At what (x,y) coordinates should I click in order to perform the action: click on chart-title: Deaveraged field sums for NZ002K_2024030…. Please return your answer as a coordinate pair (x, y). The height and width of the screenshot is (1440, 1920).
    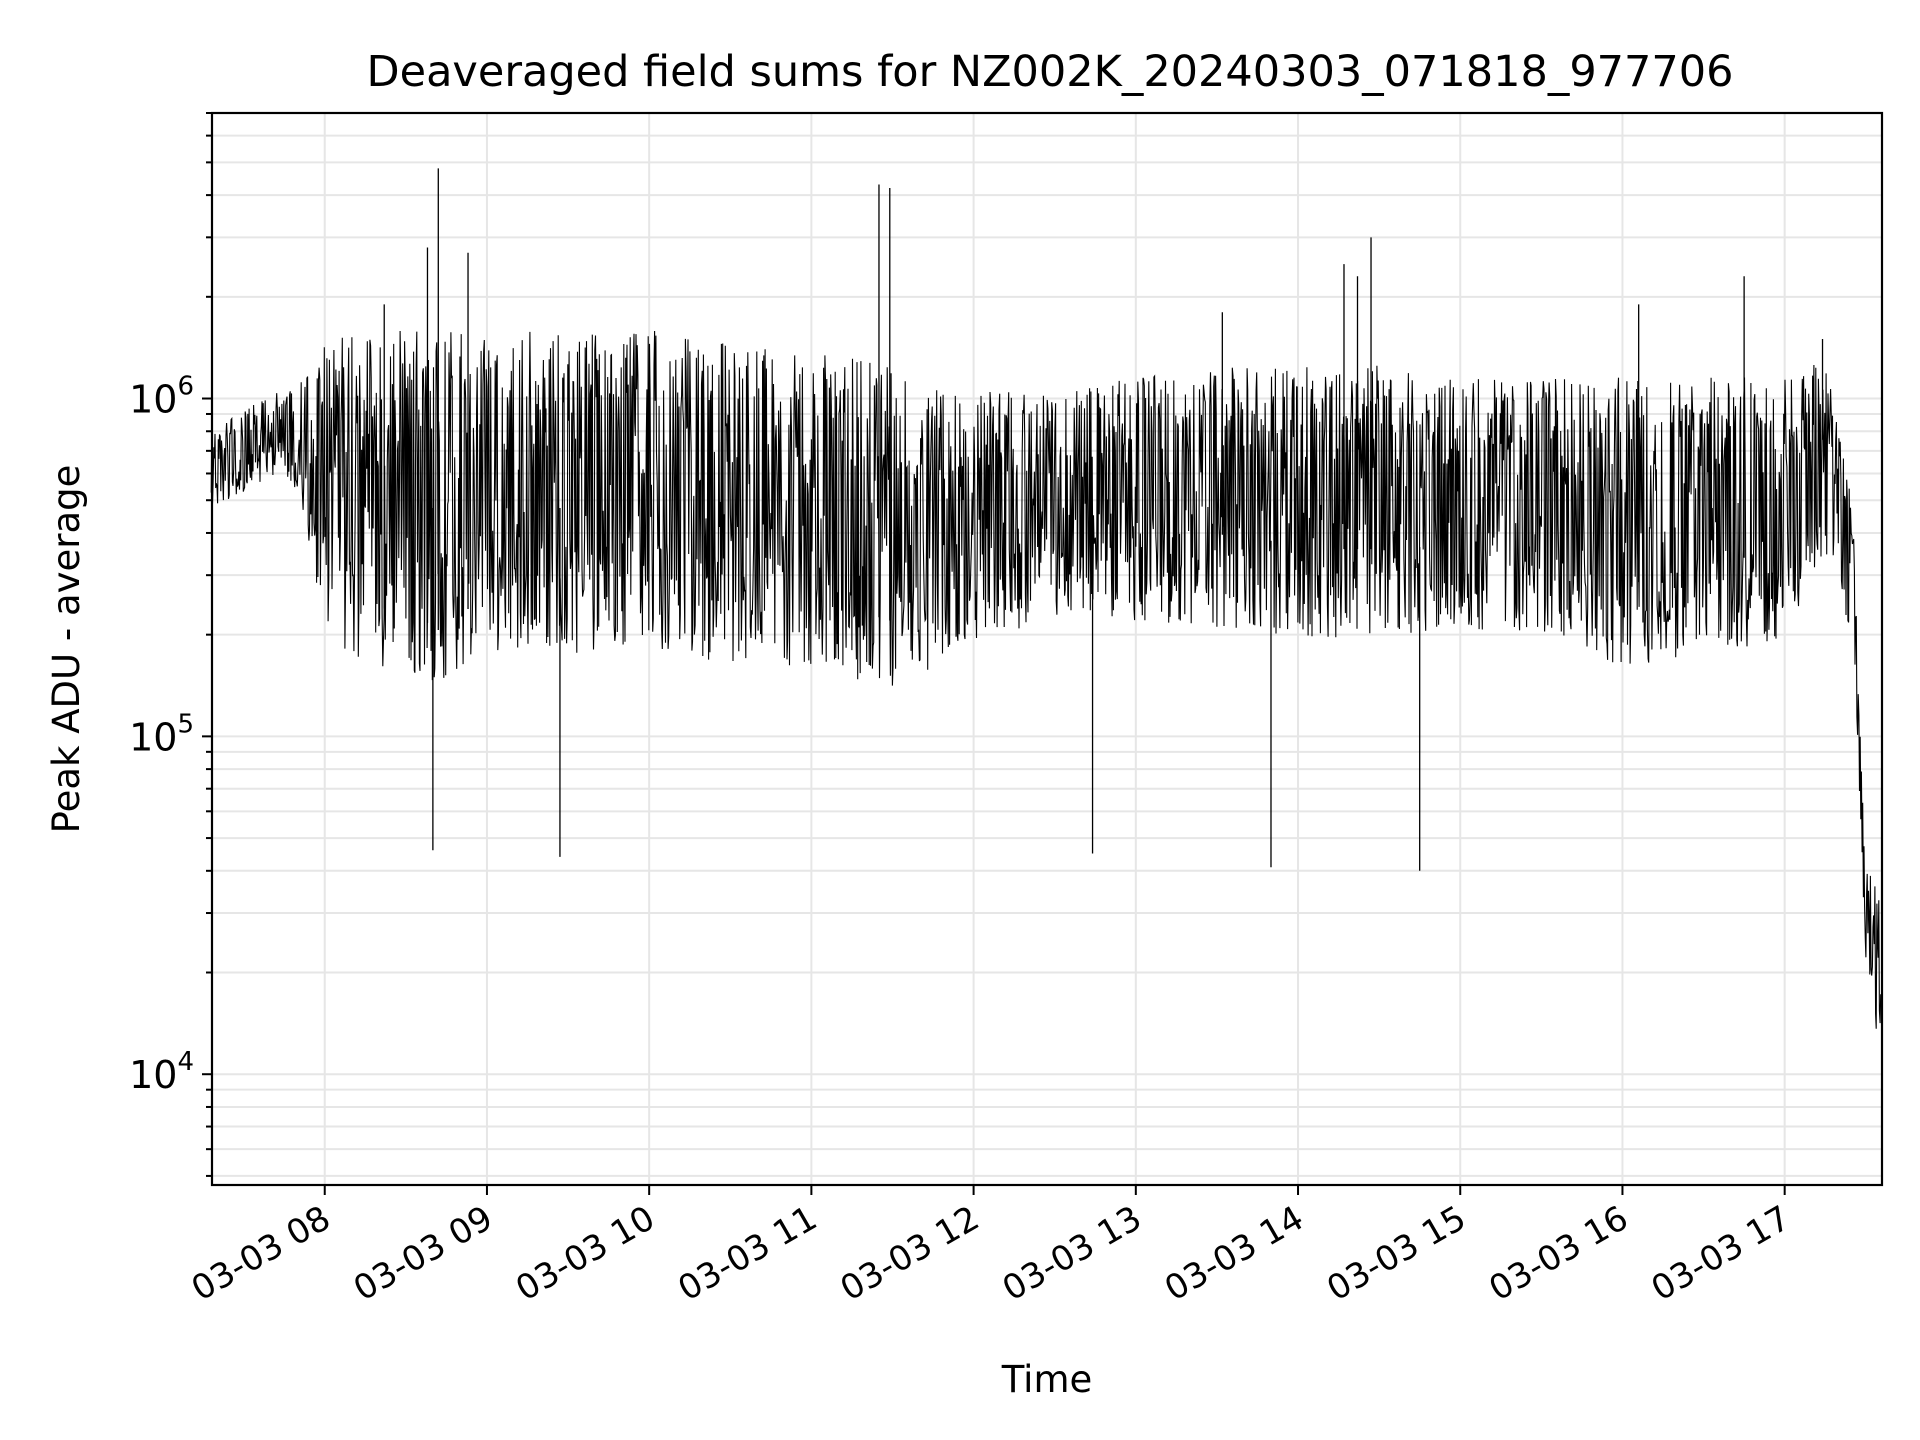
    Looking at the image, I should click on (1050, 72).